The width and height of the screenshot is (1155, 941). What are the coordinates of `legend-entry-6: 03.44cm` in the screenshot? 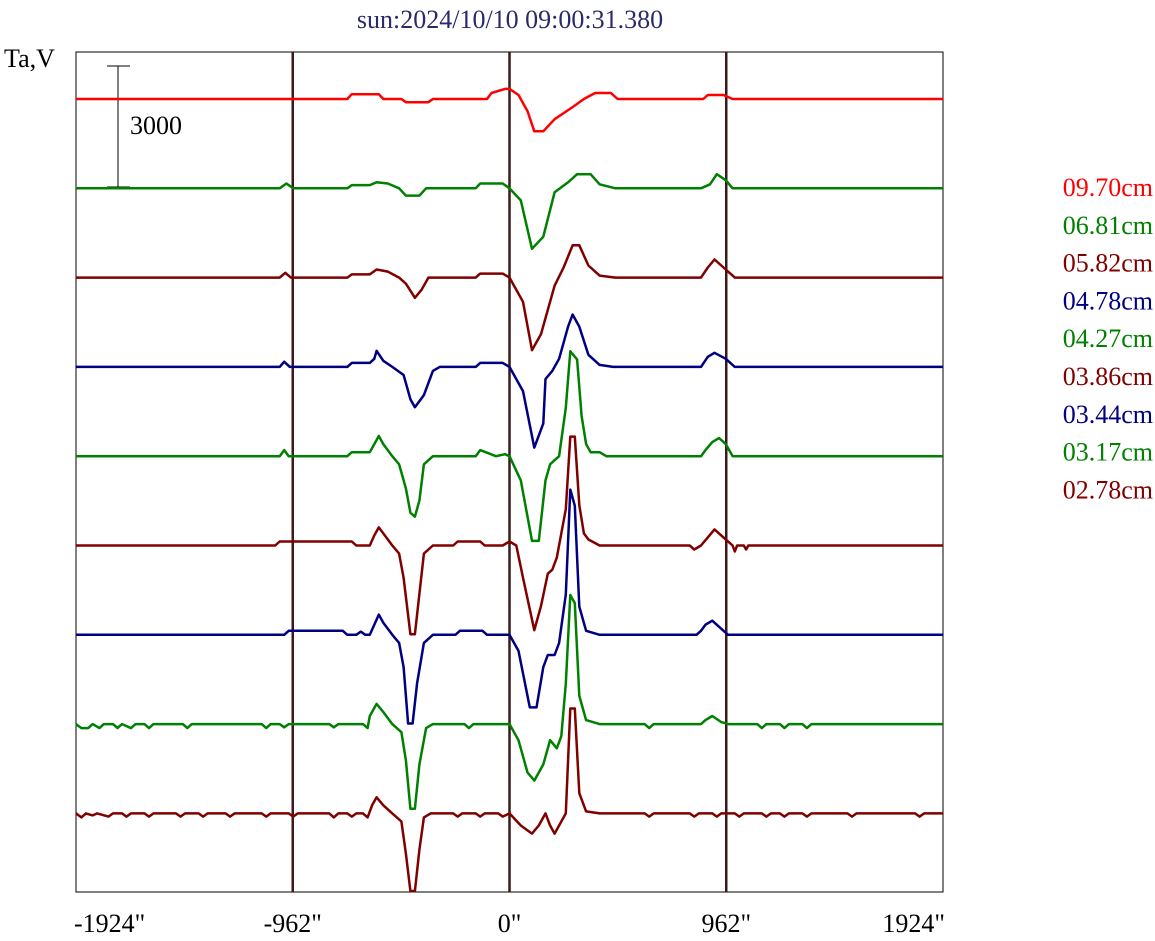 It's located at (1108, 414).